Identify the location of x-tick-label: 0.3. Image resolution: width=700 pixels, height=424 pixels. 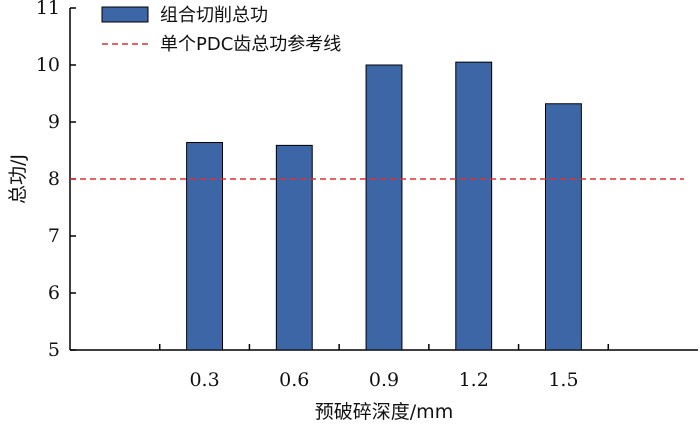
(204, 380).